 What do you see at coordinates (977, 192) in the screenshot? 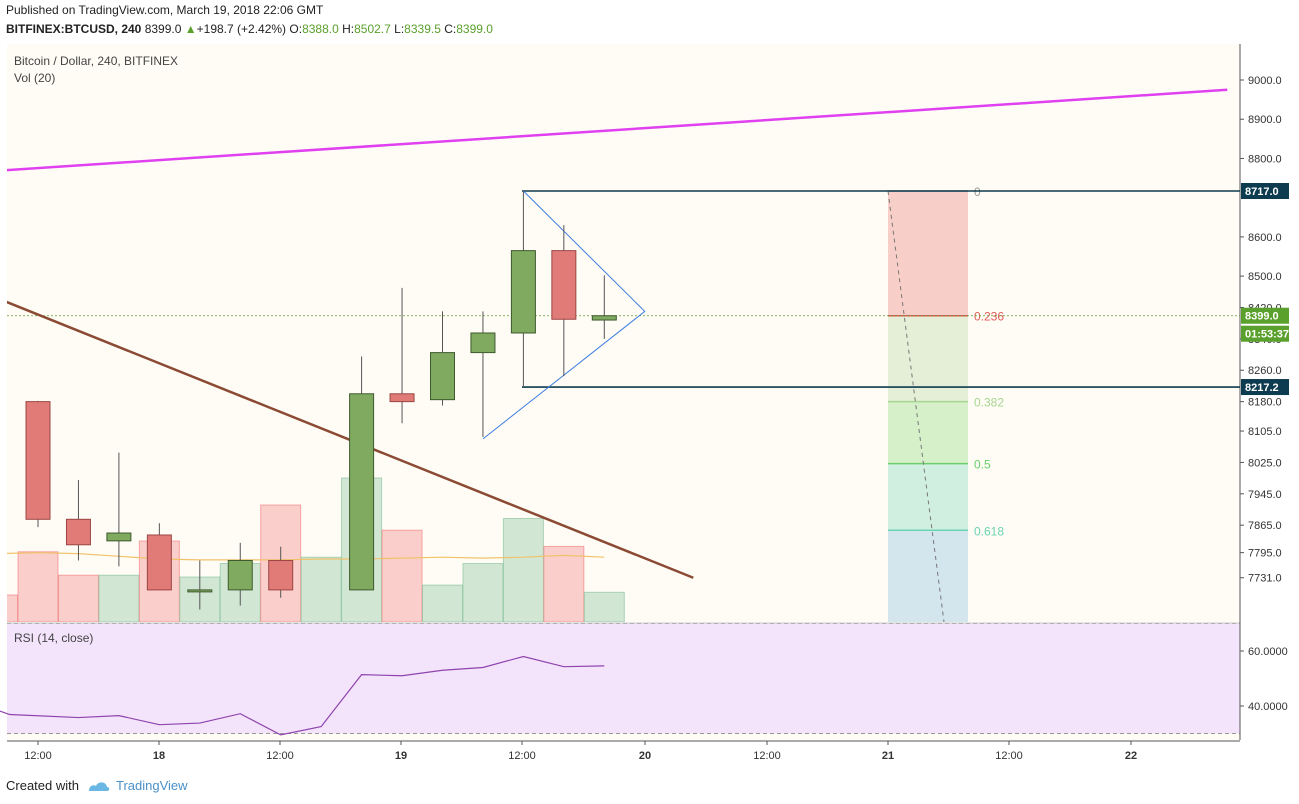
I see `fib-label: 0` at bounding box center [977, 192].